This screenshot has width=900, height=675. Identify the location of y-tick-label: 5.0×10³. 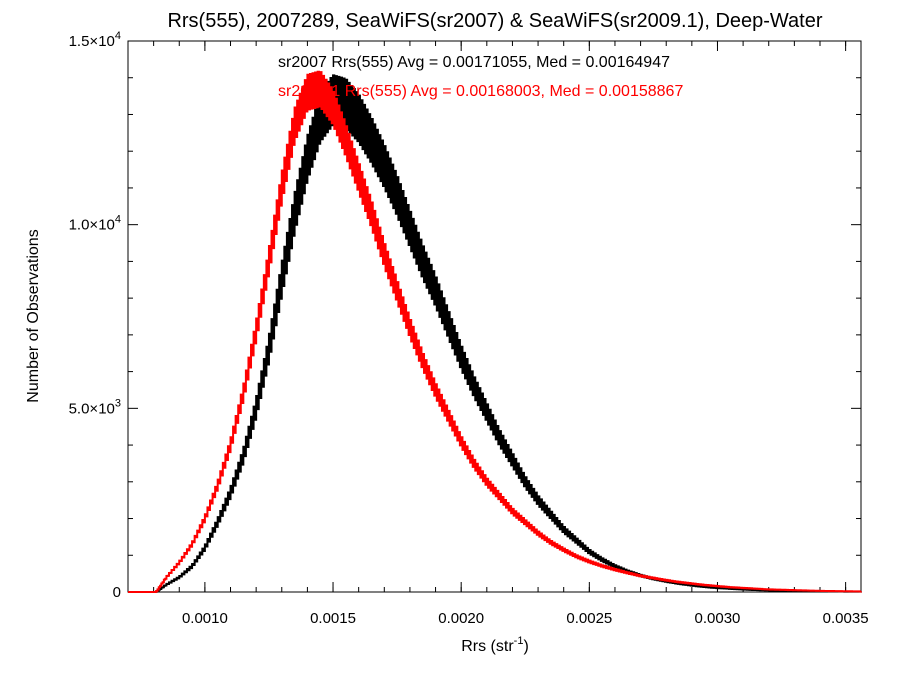
(95, 407).